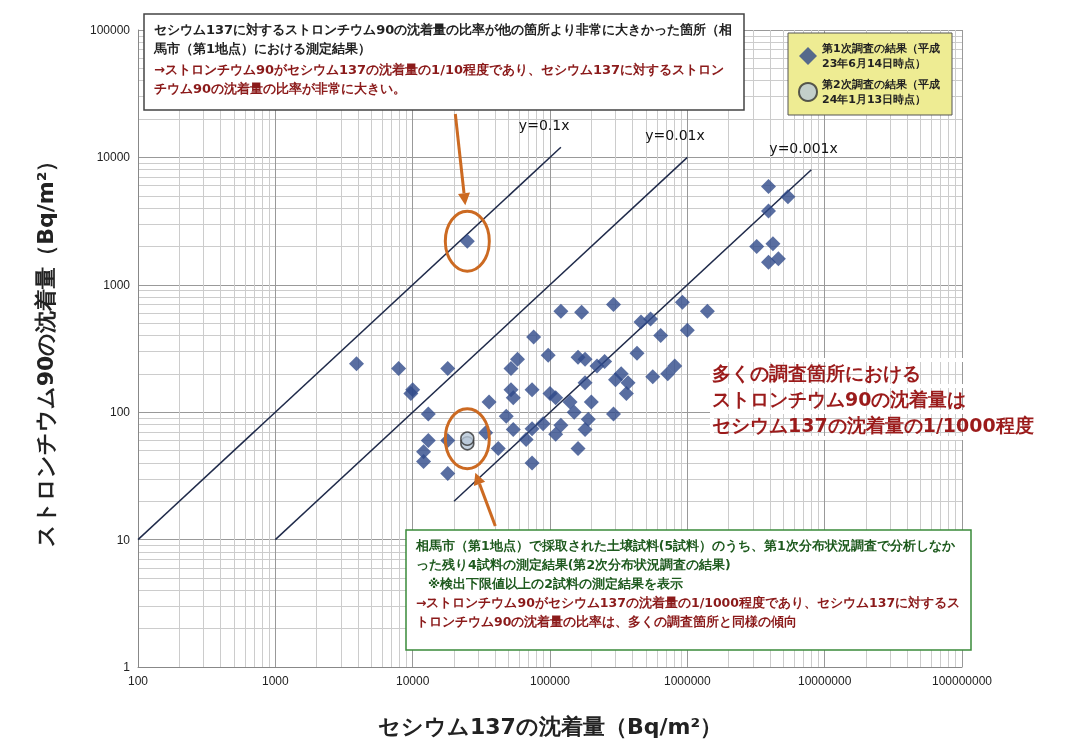 The height and width of the screenshot is (756, 1081). I want to click on x-tick-label: 100, so click(138, 681).